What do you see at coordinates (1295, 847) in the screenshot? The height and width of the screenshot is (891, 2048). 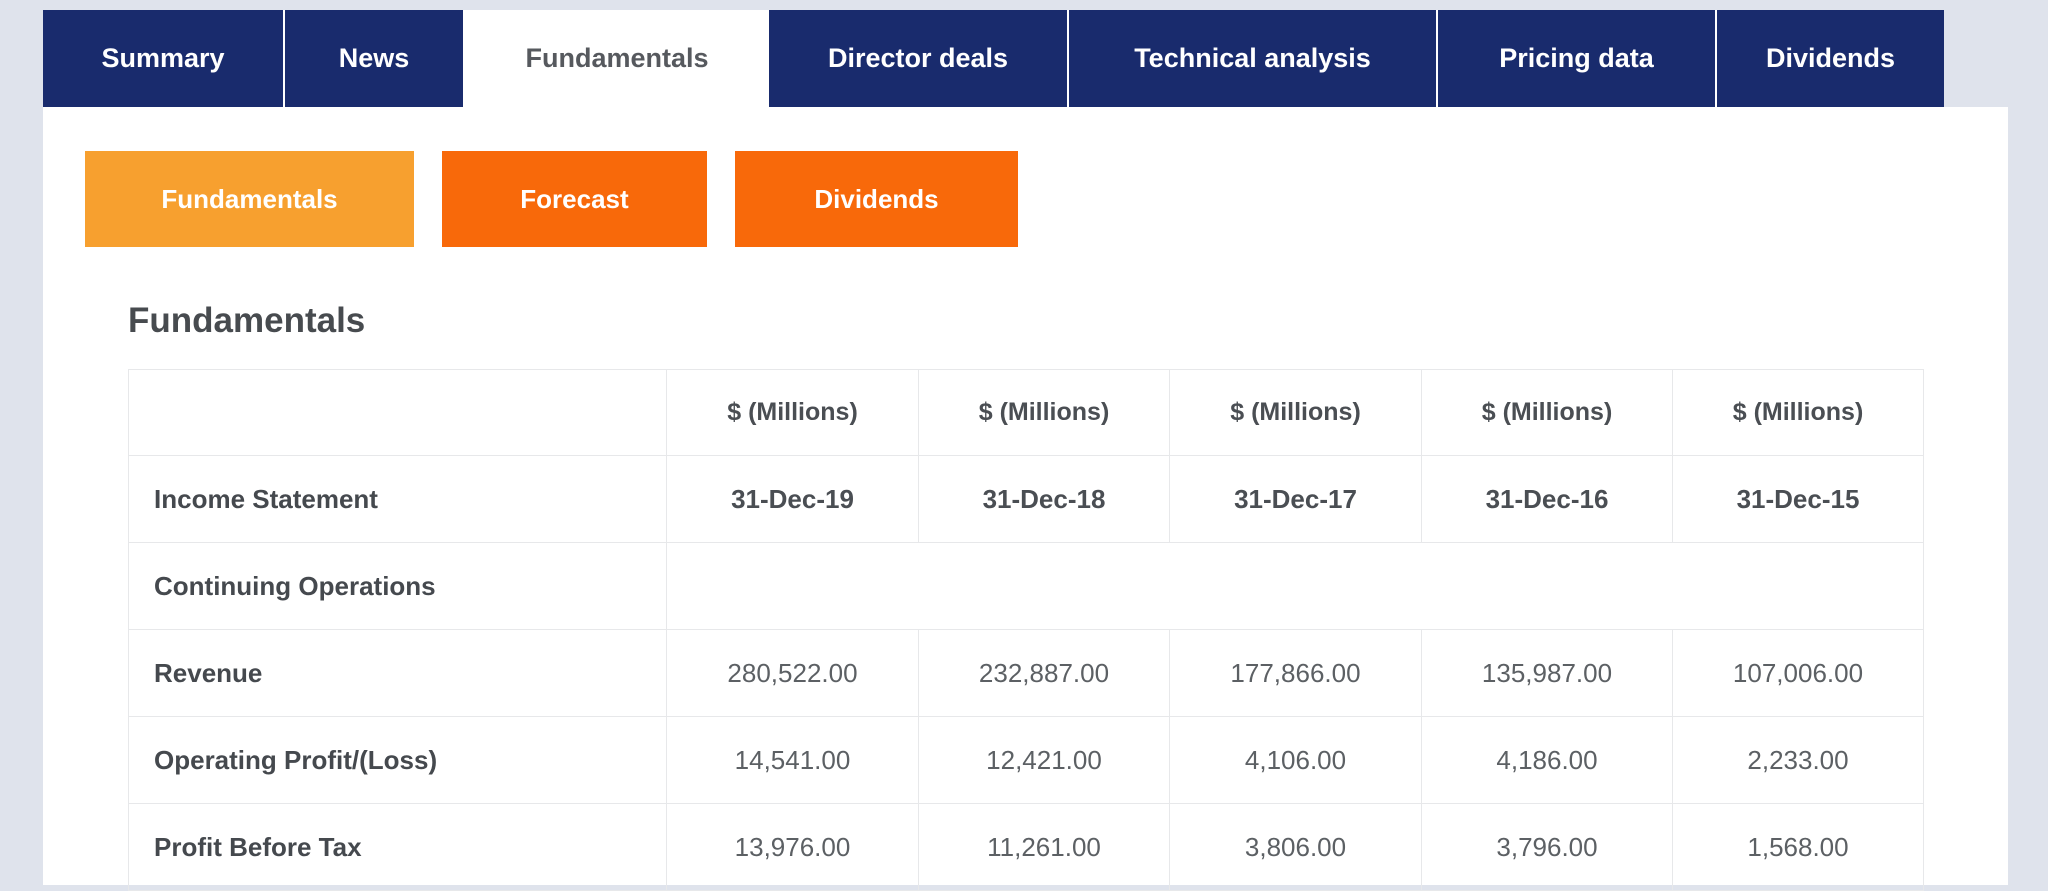 I see `value-cell: 3,806.00` at bounding box center [1295, 847].